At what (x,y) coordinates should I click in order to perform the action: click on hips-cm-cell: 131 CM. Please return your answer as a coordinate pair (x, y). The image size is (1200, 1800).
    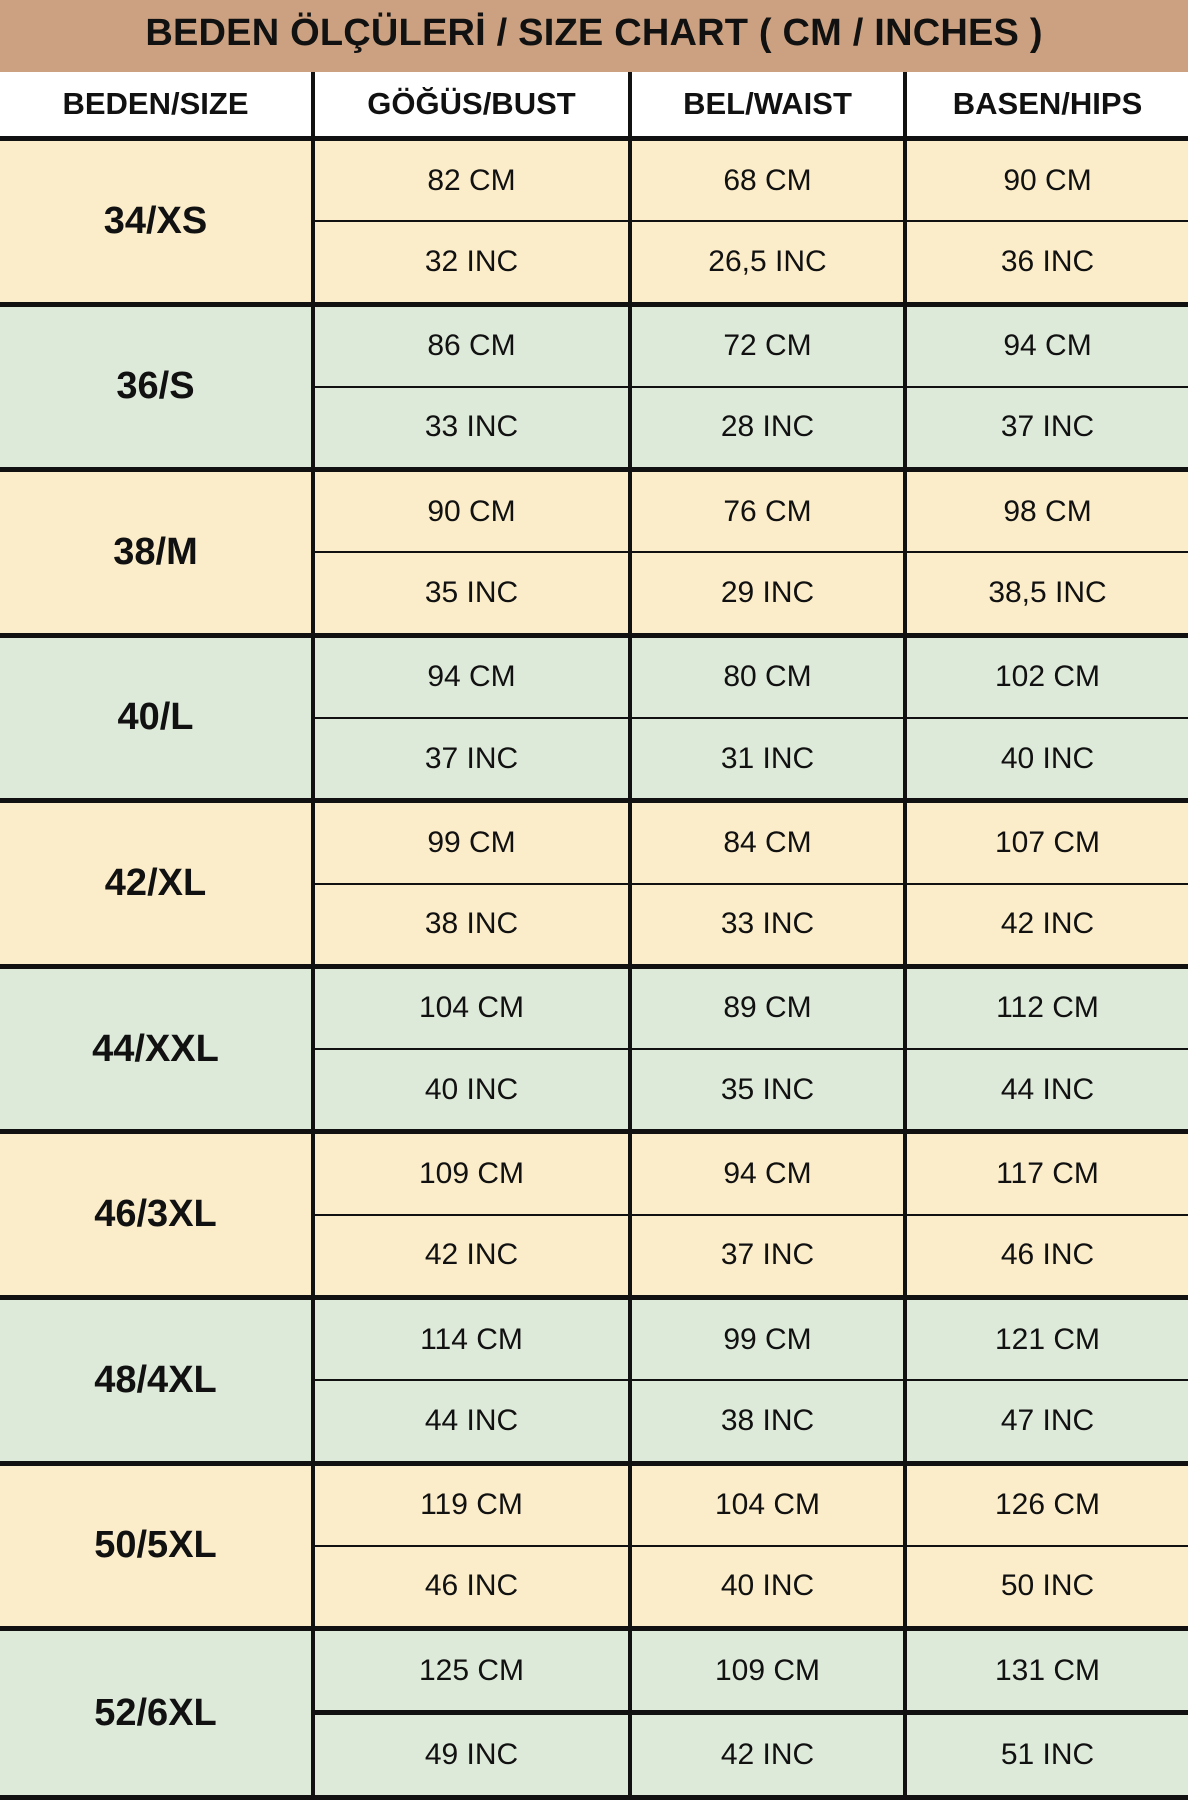
    Looking at the image, I should click on (1047, 1672).